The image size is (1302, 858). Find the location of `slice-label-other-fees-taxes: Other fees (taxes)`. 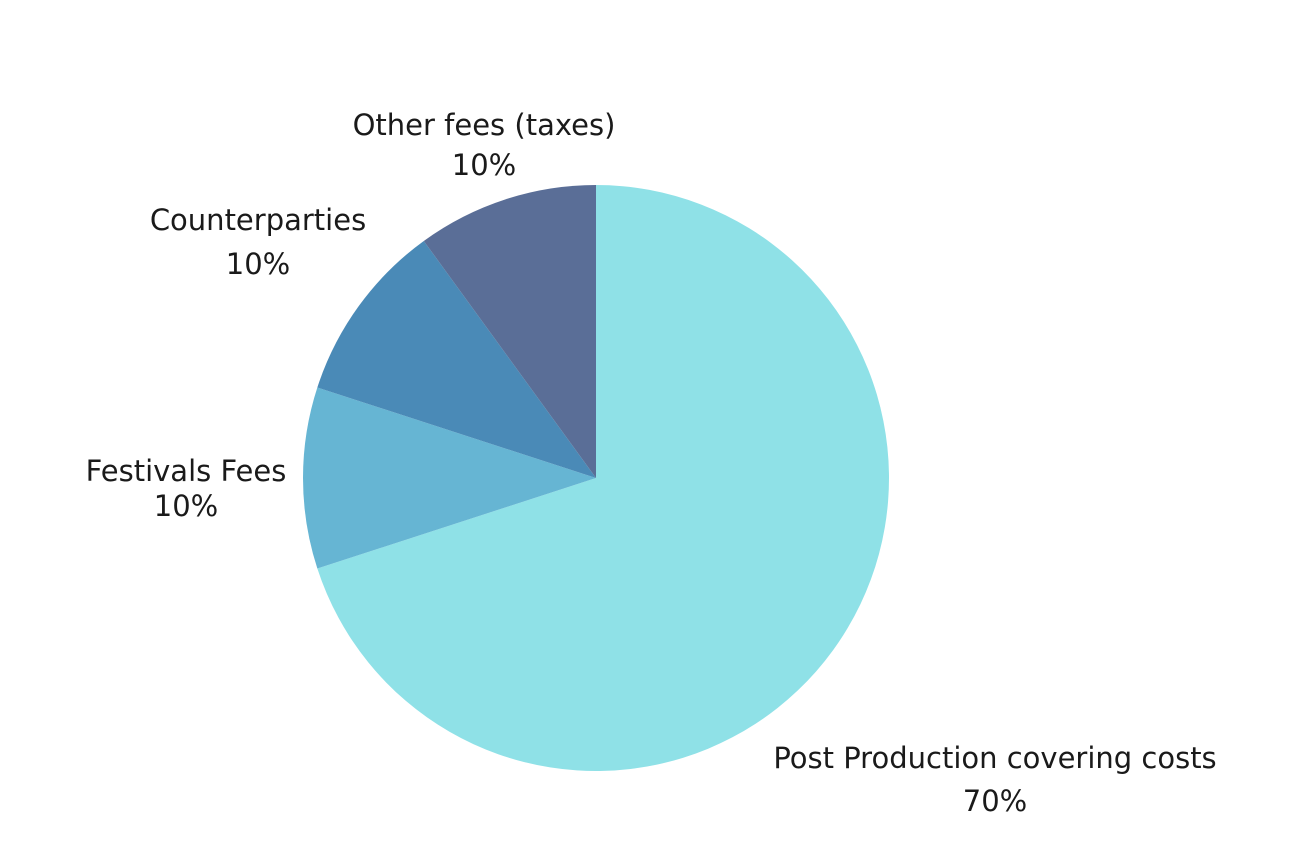

slice-label-other-fees-taxes: Other fees (taxes) is located at coordinates (484, 125).